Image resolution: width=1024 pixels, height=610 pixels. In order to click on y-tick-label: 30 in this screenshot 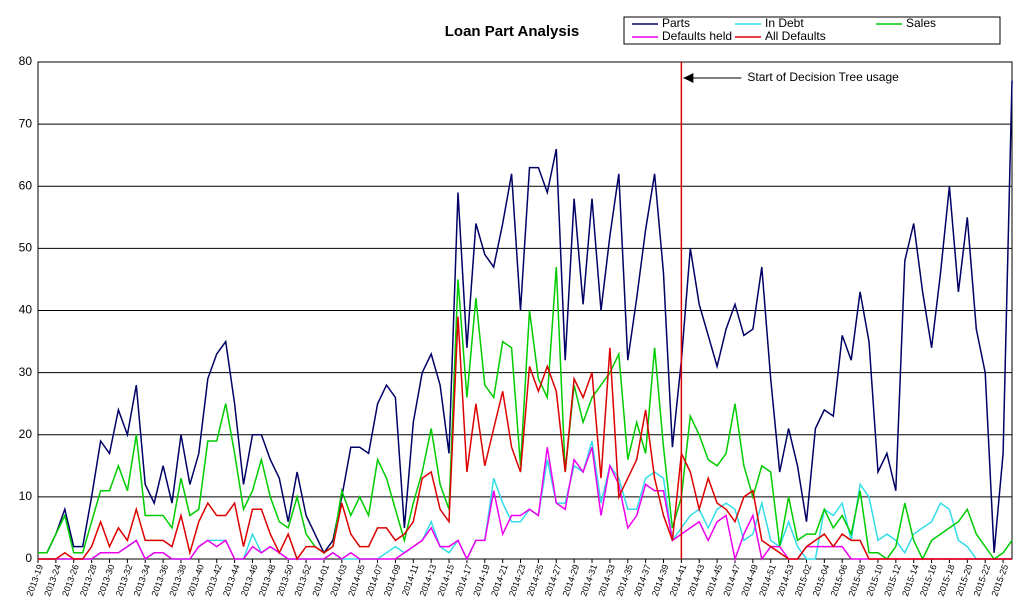, I will do `click(26, 372)`.